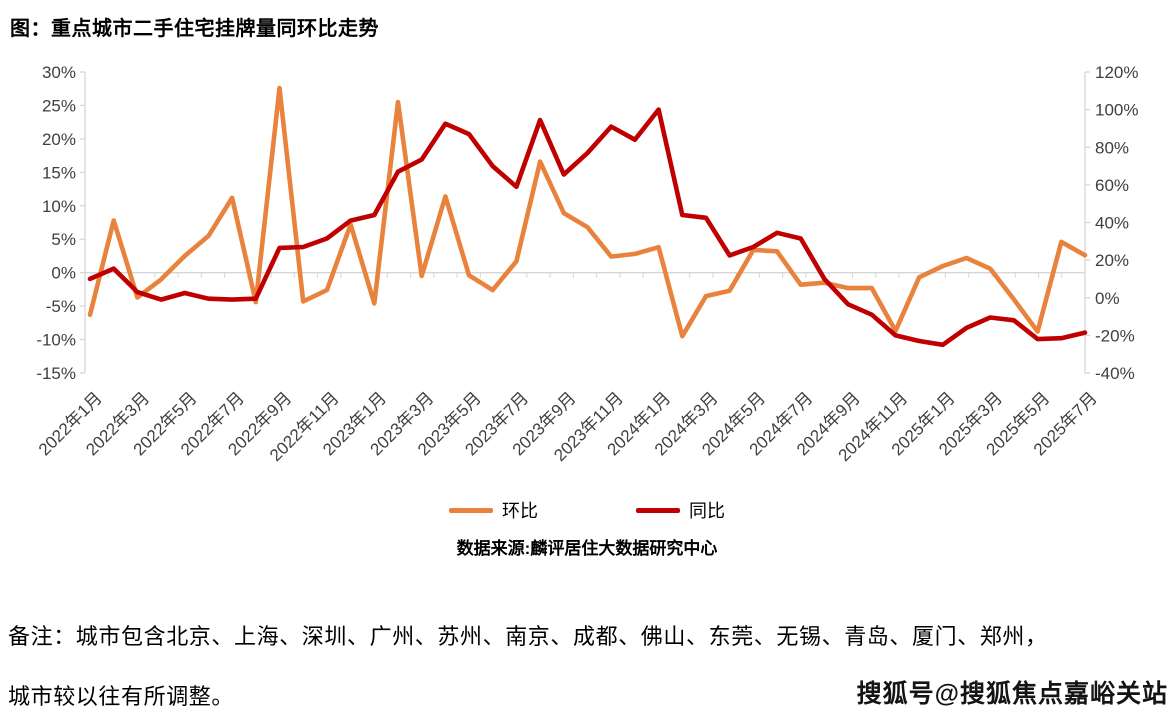 This screenshot has height=721, width=1174. What do you see at coordinates (59, 72) in the screenshot?
I see `left-axis-tick-label: 30%` at bounding box center [59, 72].